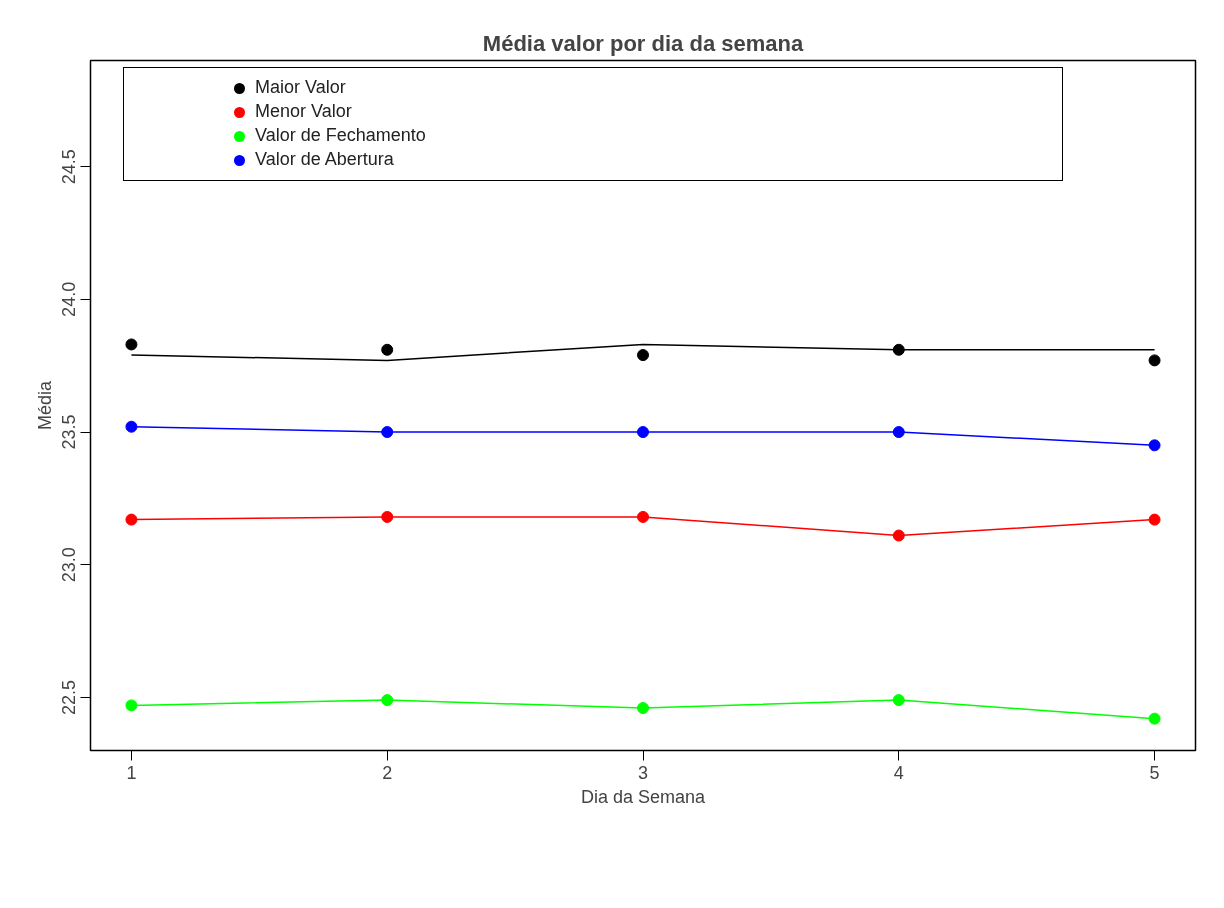 Image resolution: width=1224 pixels, height=908 pixels. I want to click on y-tick-label: 23.5, so click(69, 432).